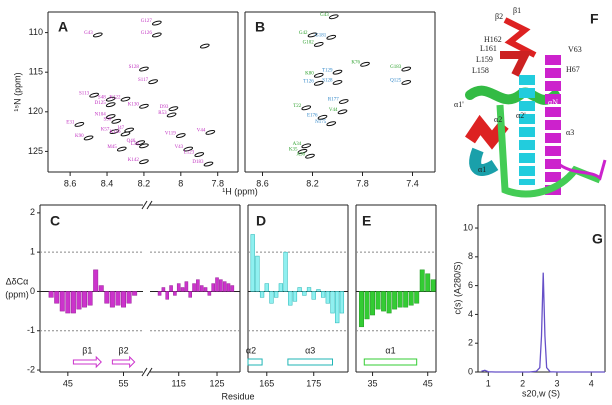  I want to click on peak-label: G181, so click(321, 35).